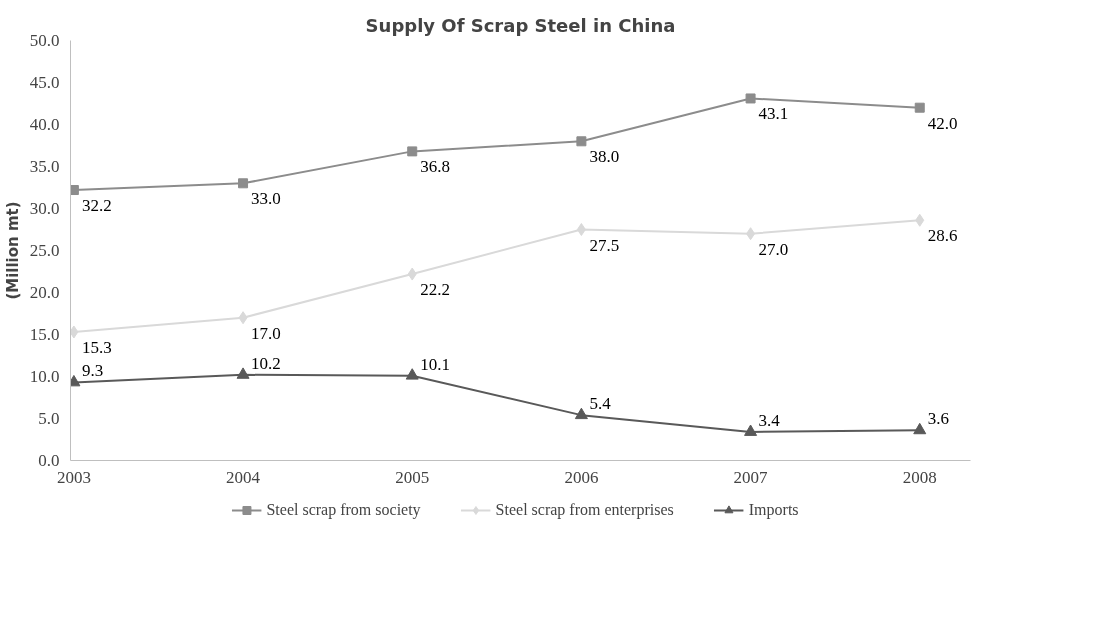 This screenshot has height=635, width=1101. What do you see at coordinates (942, 236) in the screenshot?
I see `data-label: 28.6` at bounding box center [942, 236].